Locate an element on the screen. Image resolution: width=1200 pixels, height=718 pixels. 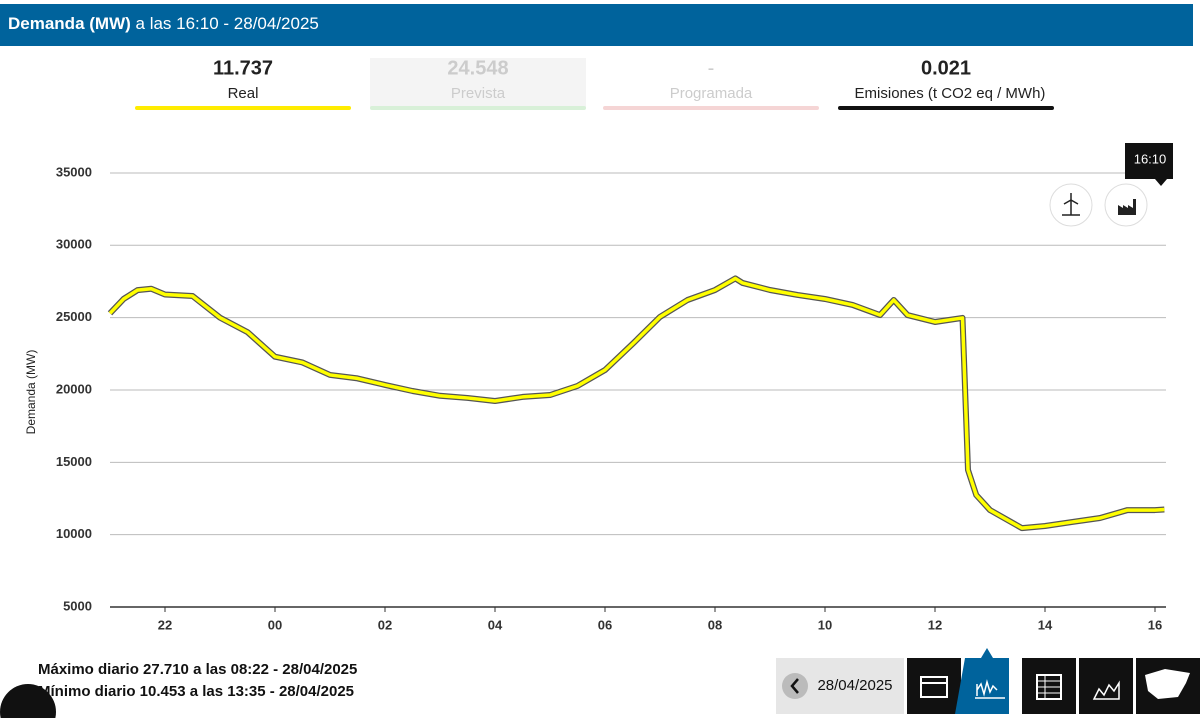
stat-value: 24.548 is located at coordinates (477, 68).